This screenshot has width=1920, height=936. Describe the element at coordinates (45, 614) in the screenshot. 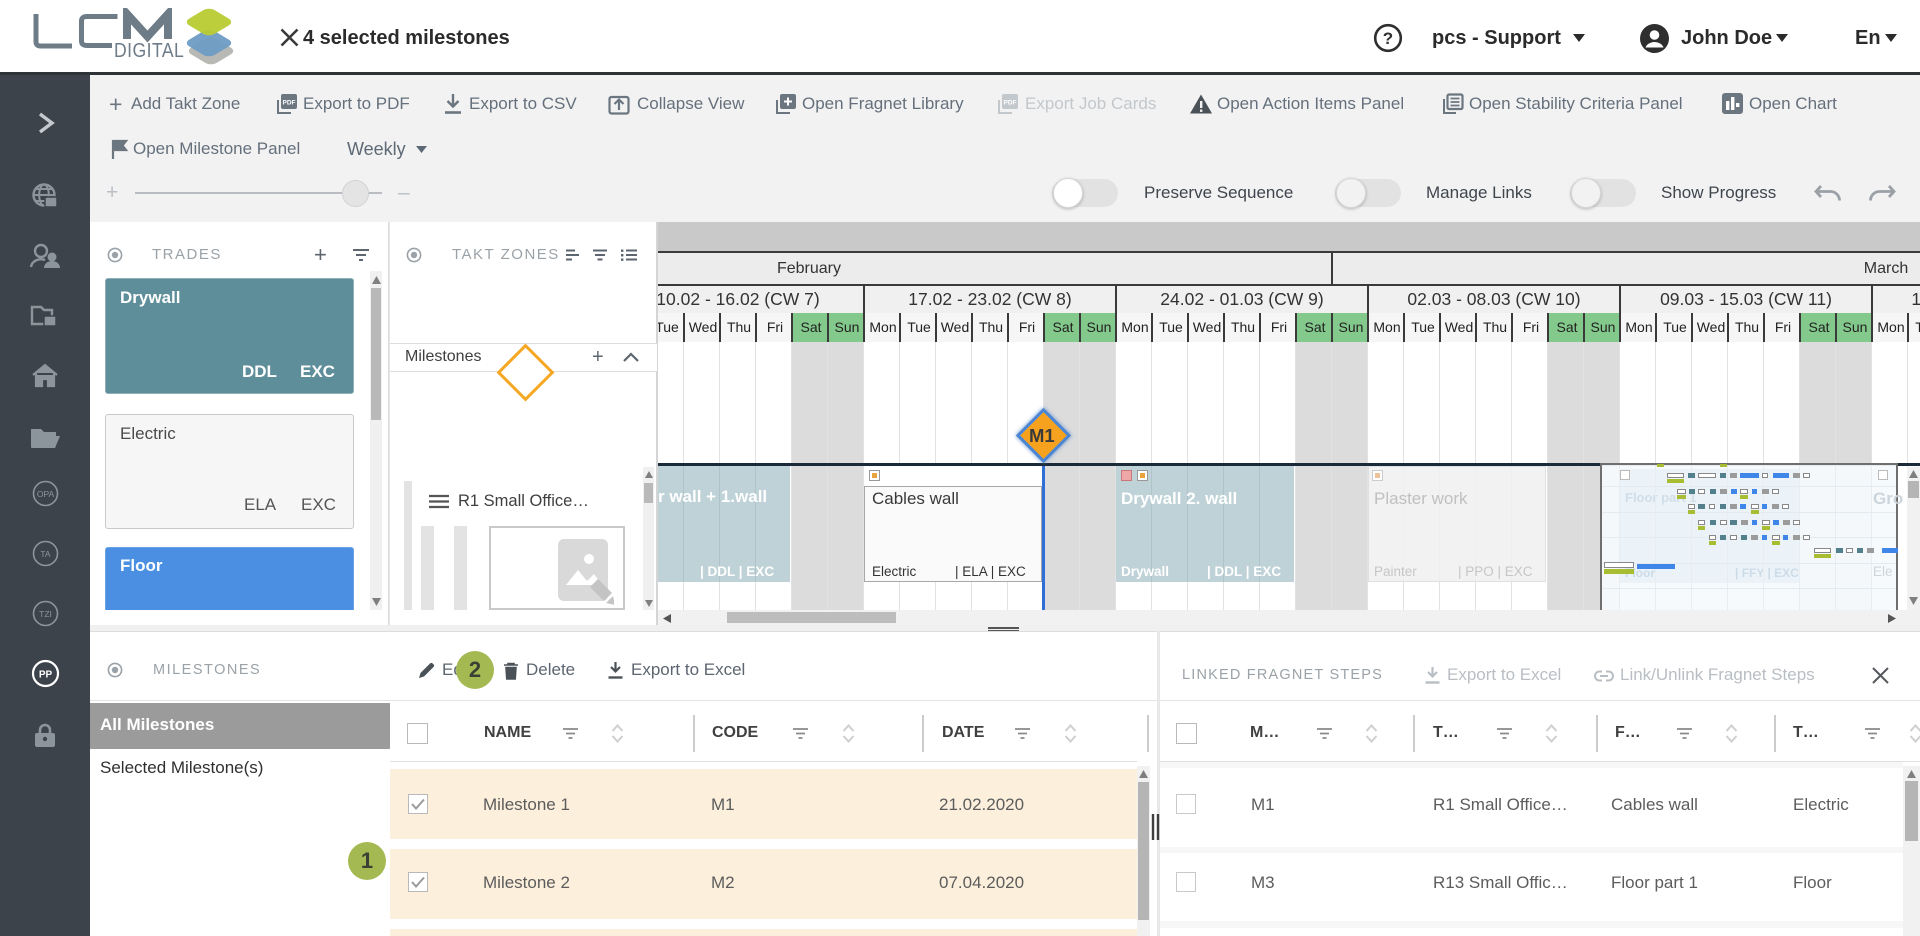

I see `svg-text: TZI` at that location.